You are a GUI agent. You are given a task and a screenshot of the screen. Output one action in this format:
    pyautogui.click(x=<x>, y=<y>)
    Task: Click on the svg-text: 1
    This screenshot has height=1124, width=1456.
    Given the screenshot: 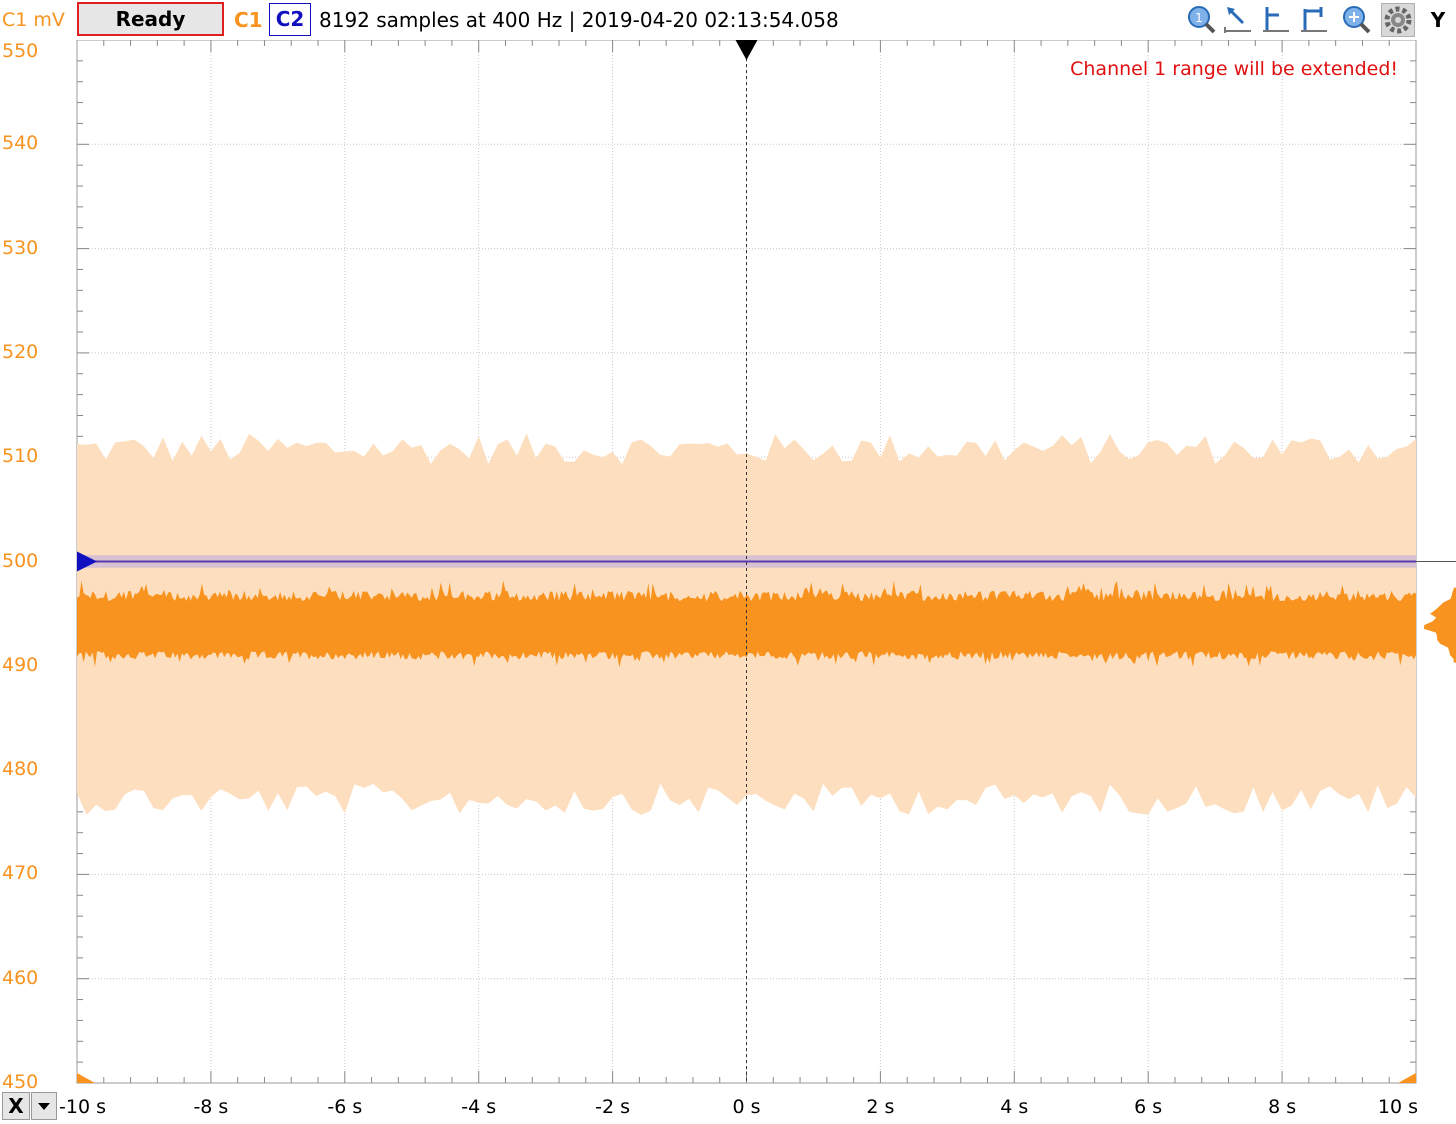 What is the action you would take?
    pyautogui.click(x=1199, y=18)
    